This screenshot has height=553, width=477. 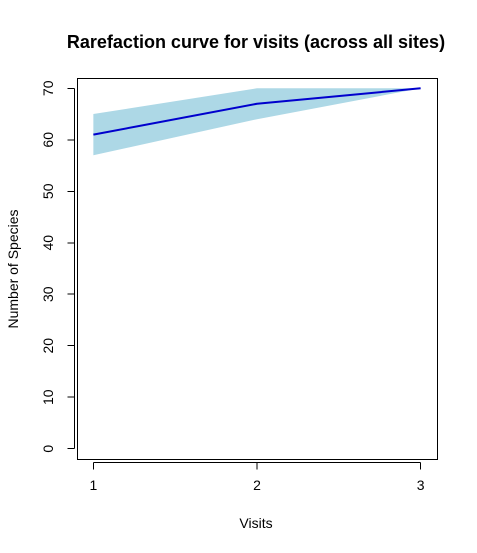 What do you see at coordinates (48, 88) in the screenshot?
I see `y-tick-label: 70` at bounding box center [48, 88].